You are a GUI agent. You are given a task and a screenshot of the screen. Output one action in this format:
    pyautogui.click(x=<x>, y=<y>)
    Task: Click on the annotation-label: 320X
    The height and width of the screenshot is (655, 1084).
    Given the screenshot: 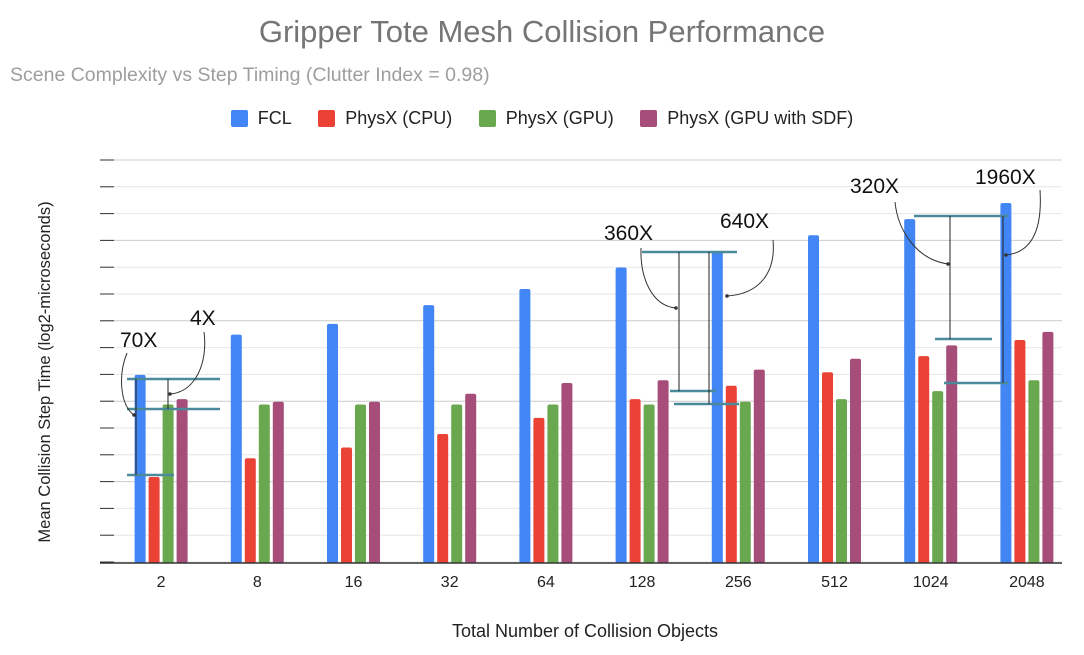 What is the action you would take?
    pyautogui.click(x=874, y=186)
    